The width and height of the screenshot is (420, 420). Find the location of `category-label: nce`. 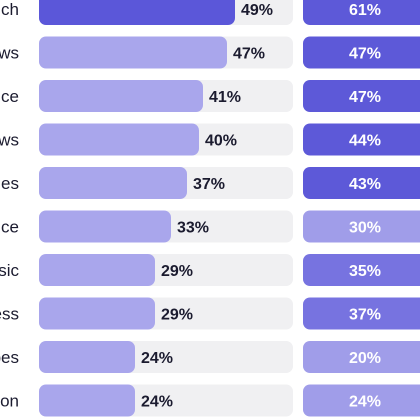

category-label: nce is located at coordinates (9, 96).